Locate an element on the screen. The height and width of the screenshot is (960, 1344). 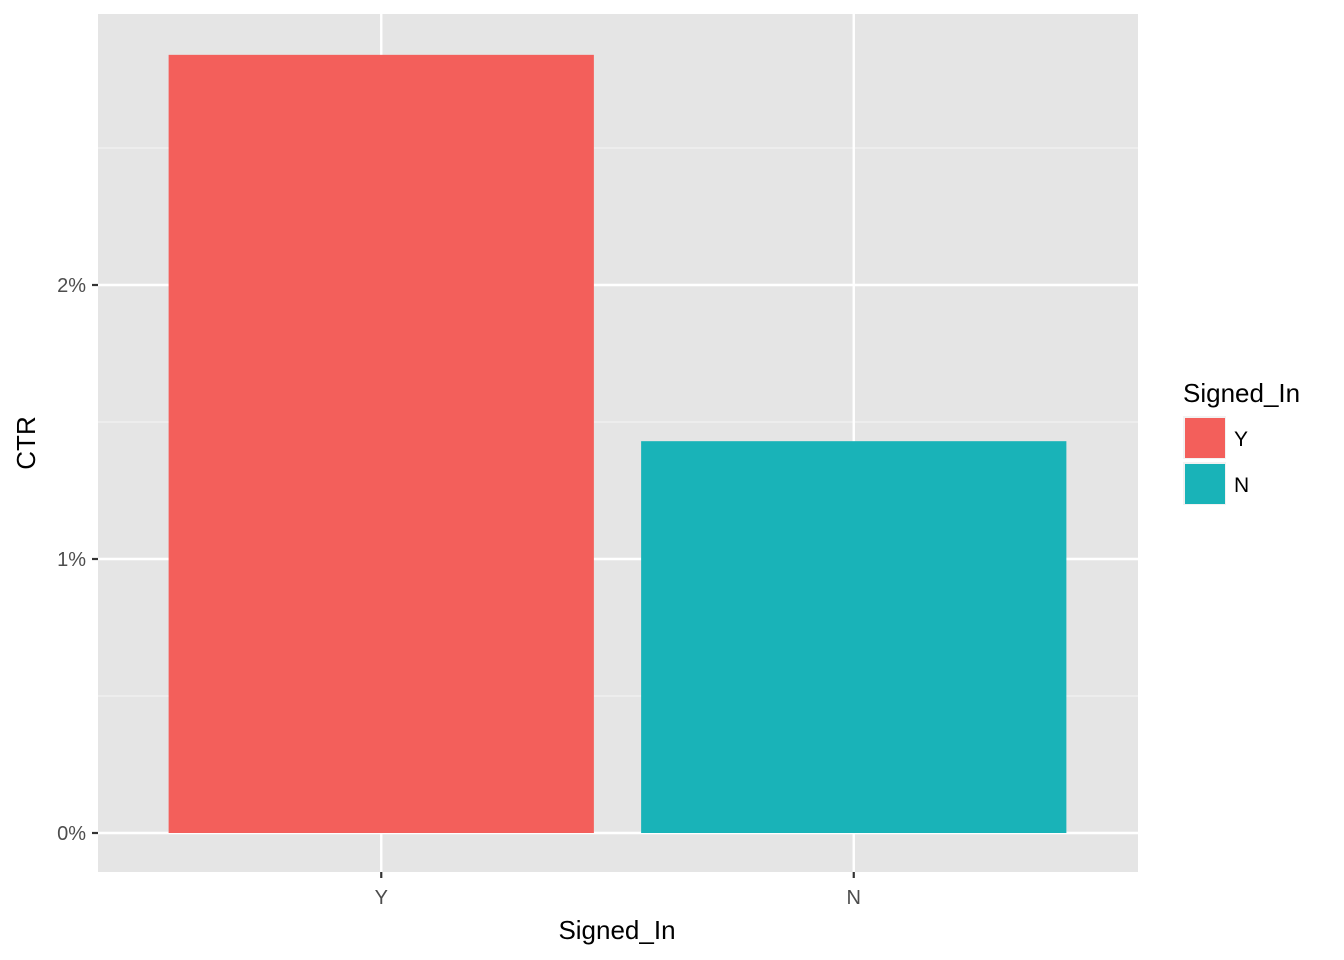
y-tick-label: 1% is located at coordinates (71, 560).